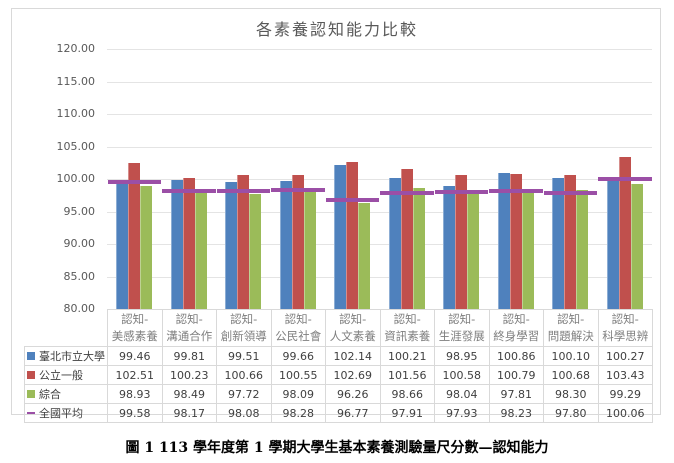 This screenshot has width=674, height=463. What do you see at coordinates (462, 413) in the screenshot?
I see `table-cell: 97.93` at bounding box center [462, 413].